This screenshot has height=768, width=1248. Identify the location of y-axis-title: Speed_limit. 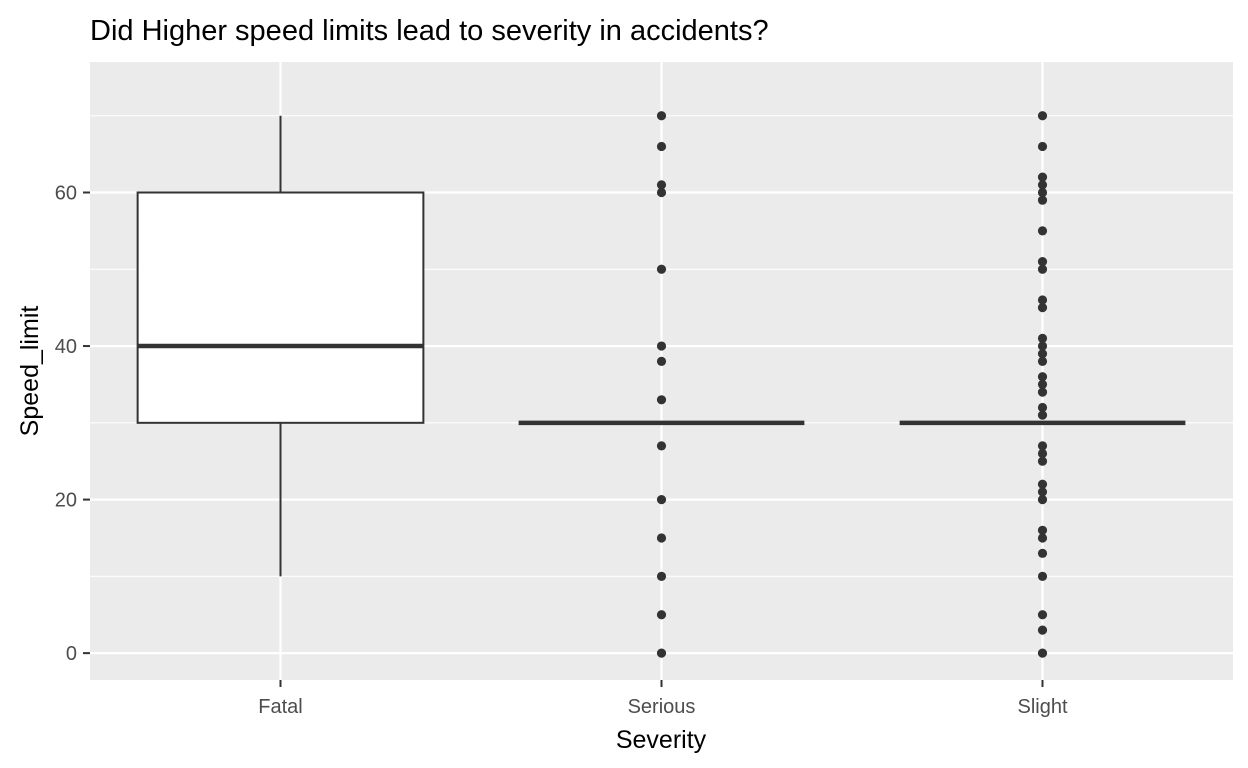
(30, 371).